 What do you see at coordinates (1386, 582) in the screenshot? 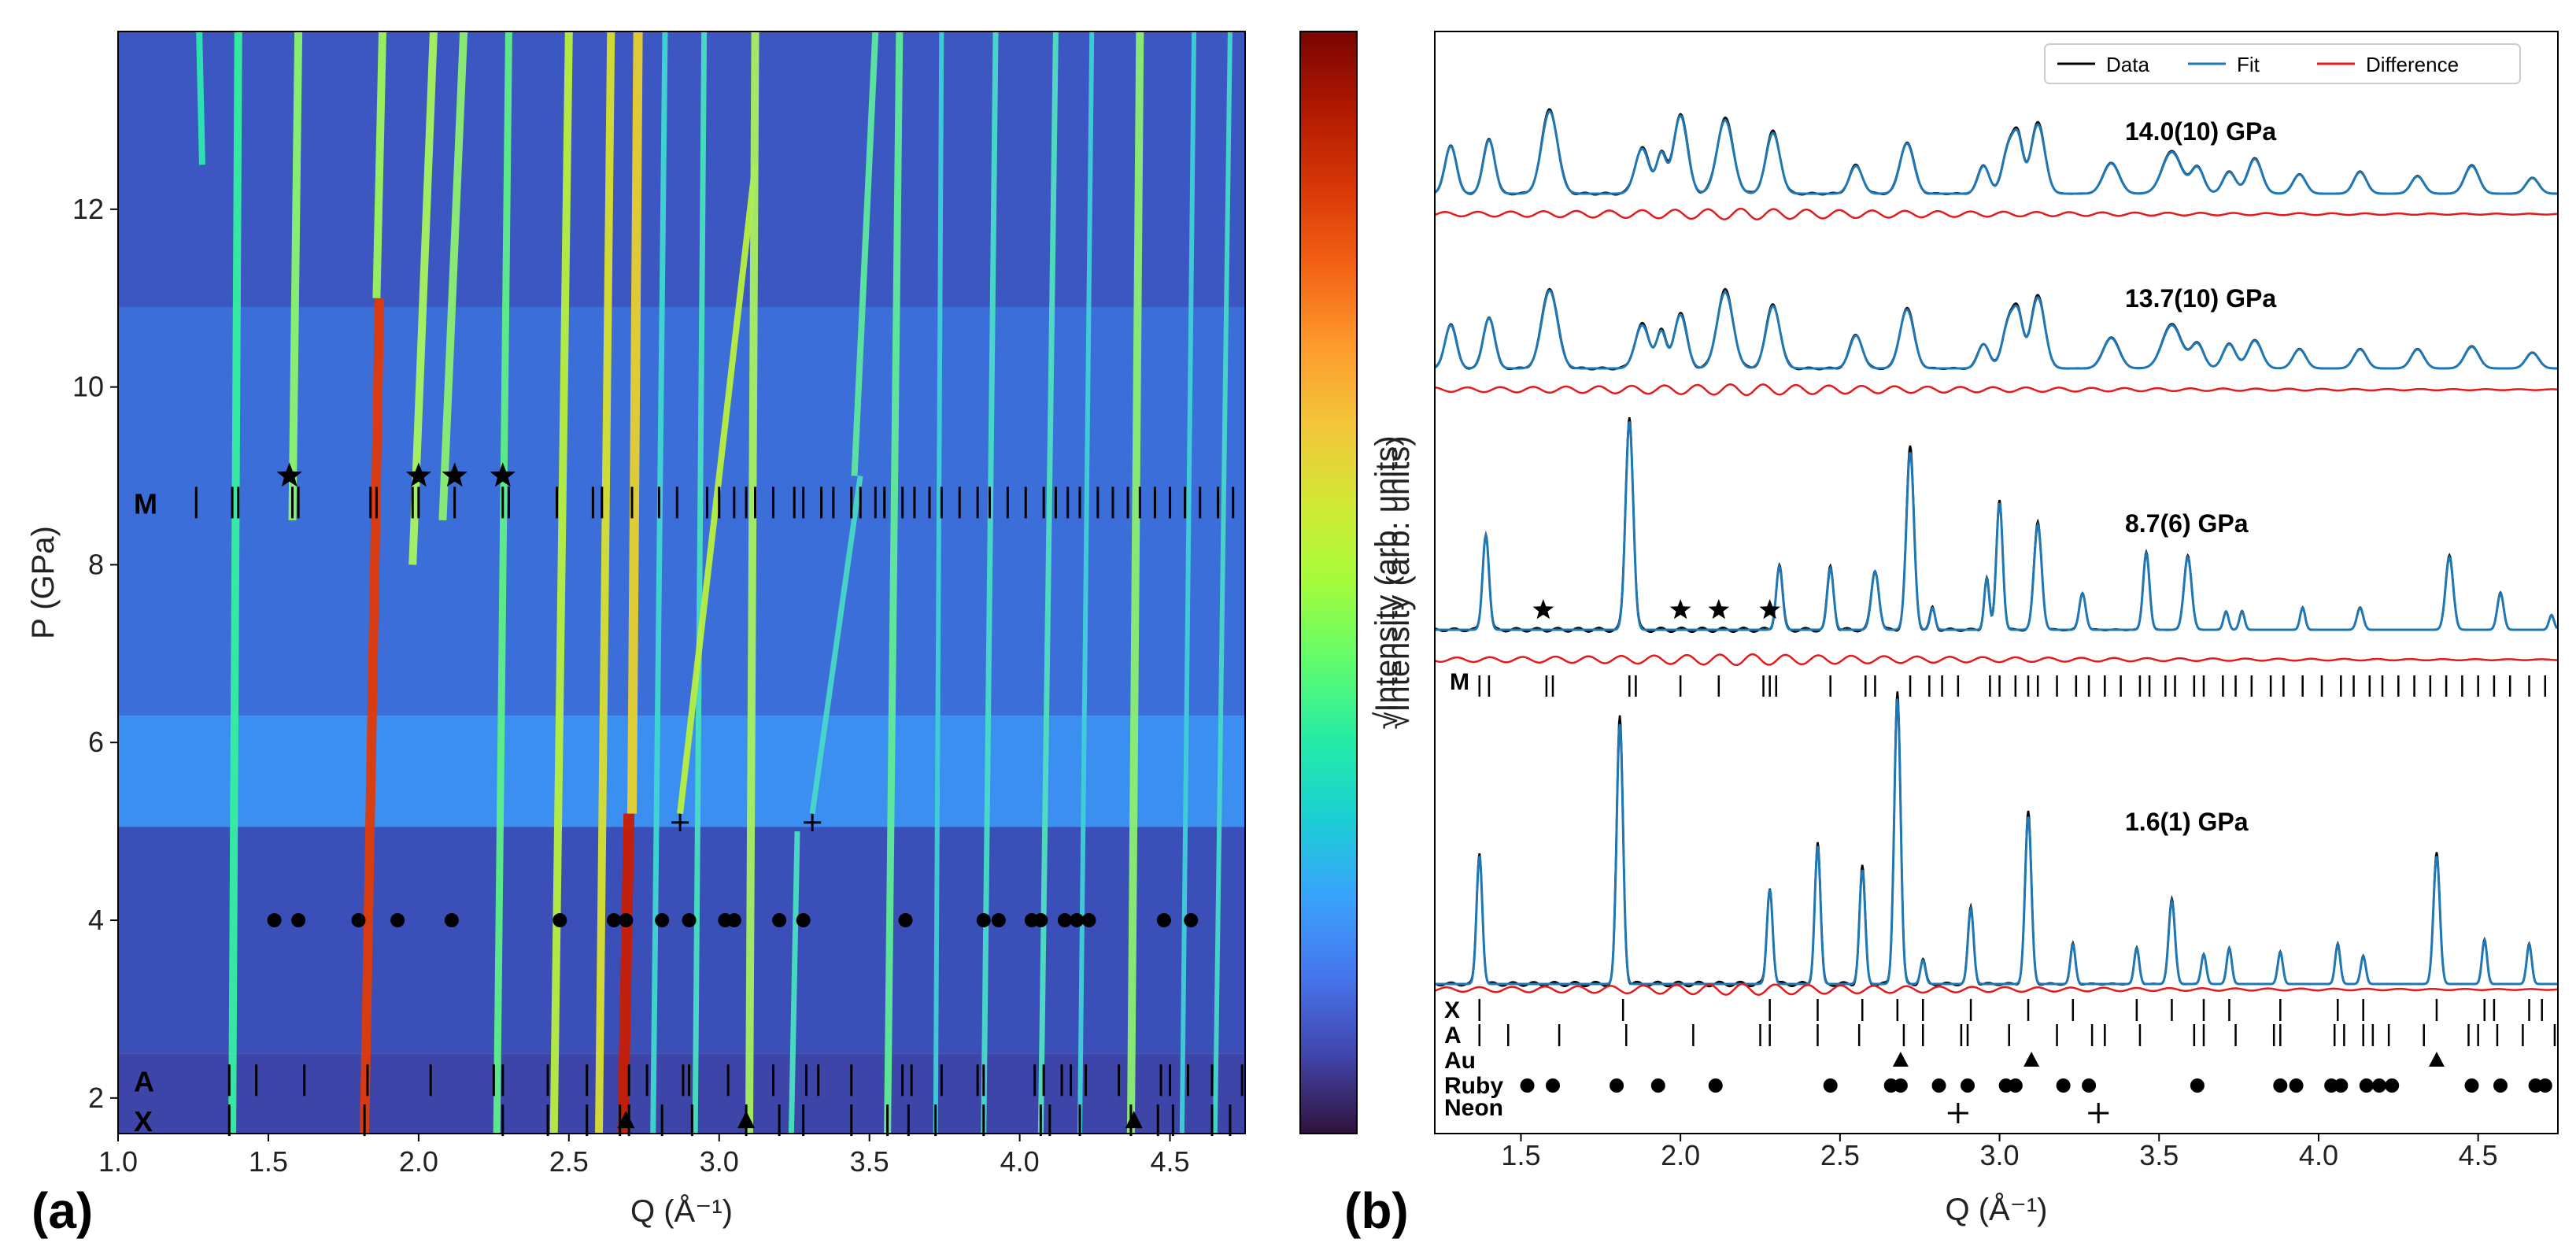
I see `colorbar-label: √Intensity (arb. units)` at bounding box center [1386, 582].